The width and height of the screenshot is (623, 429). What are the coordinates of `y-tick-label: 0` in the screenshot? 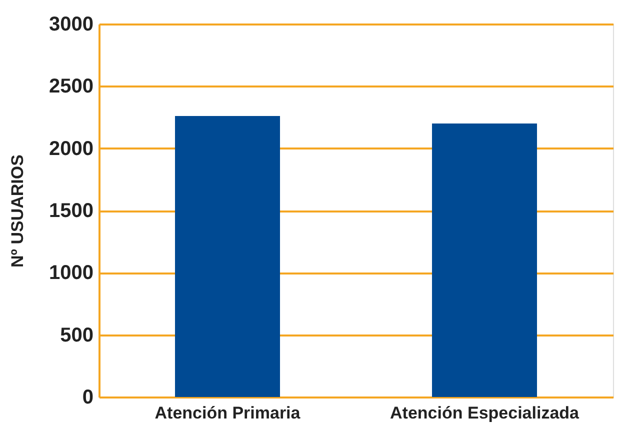 It's located at (88, 397).